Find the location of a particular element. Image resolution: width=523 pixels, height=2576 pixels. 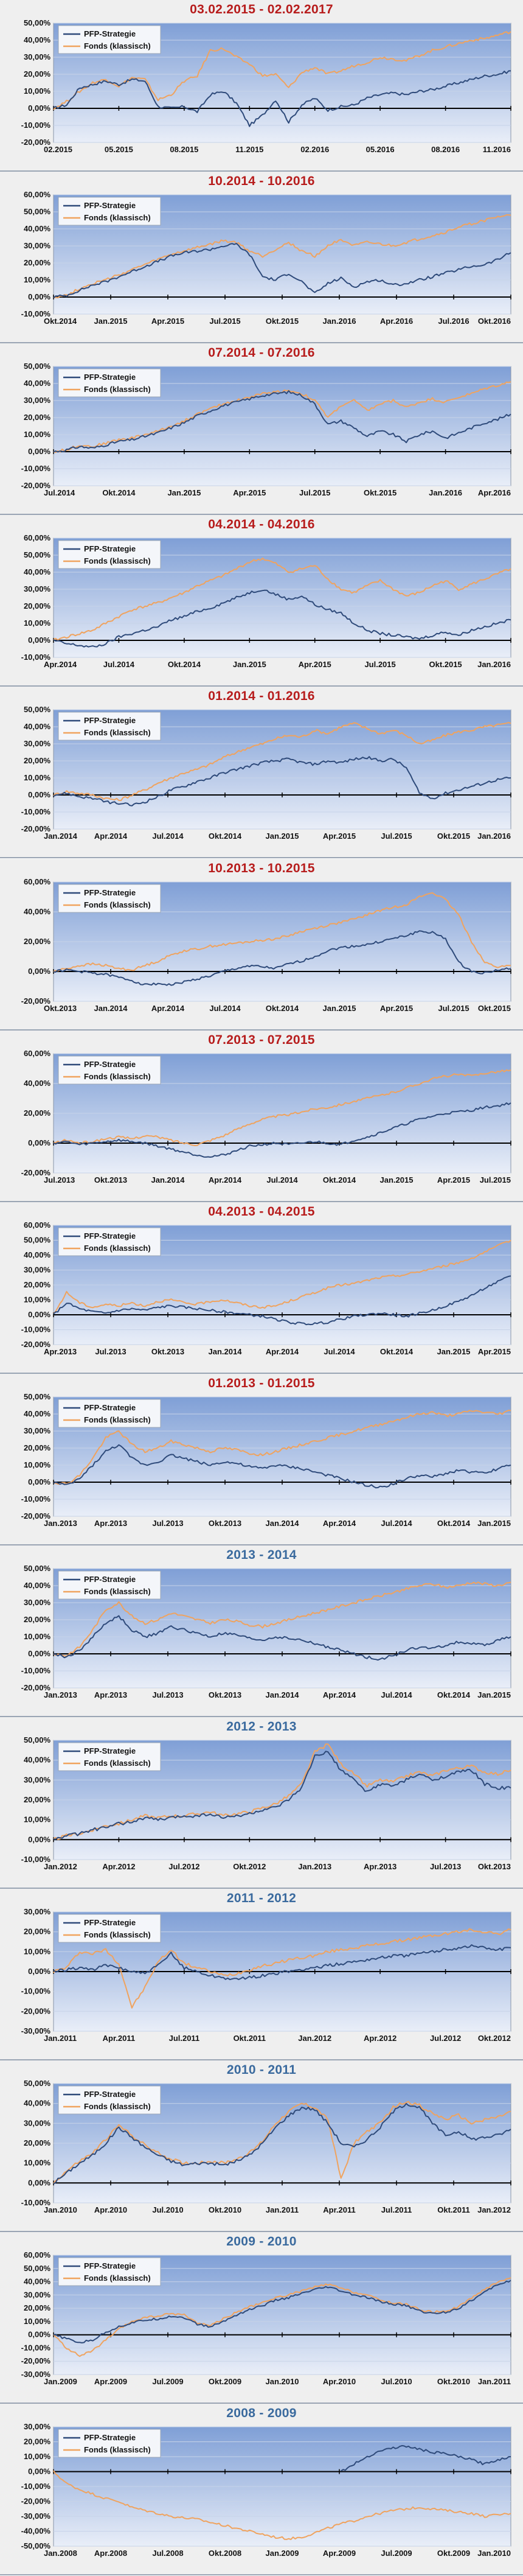

x-tick-label: 02.2016 is located at coordinates (314, 149).